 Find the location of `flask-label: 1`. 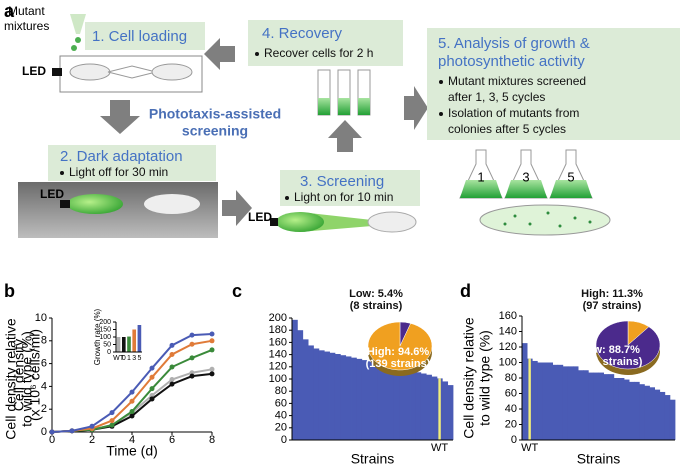

flask-label: 1 is located at coordinates (480, 176).